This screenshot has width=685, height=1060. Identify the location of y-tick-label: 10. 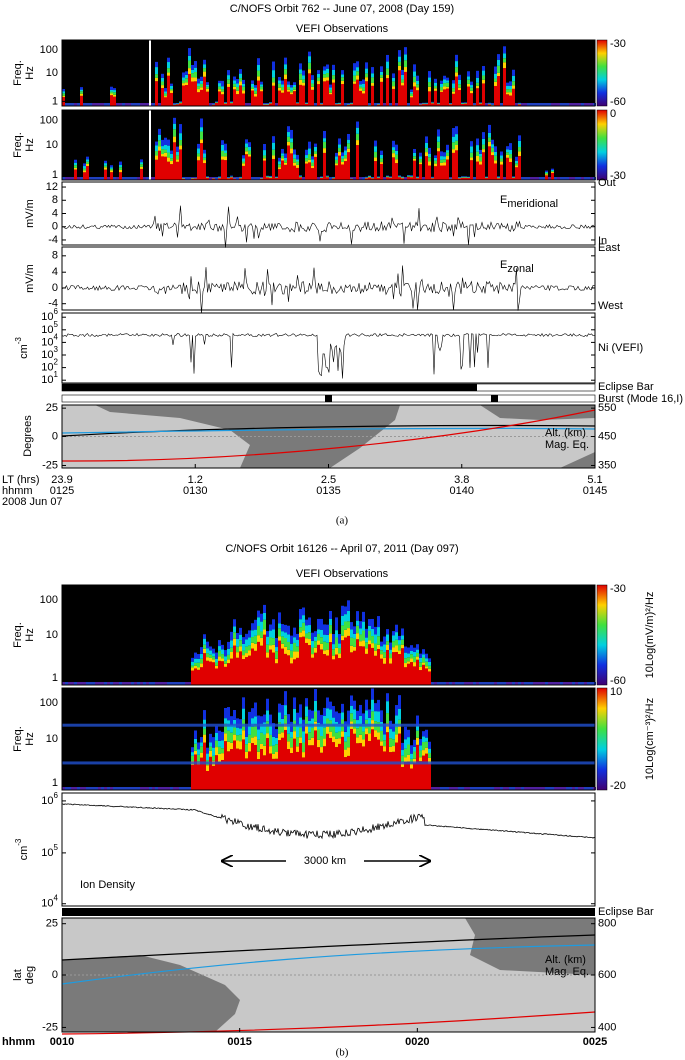
(52, 739).